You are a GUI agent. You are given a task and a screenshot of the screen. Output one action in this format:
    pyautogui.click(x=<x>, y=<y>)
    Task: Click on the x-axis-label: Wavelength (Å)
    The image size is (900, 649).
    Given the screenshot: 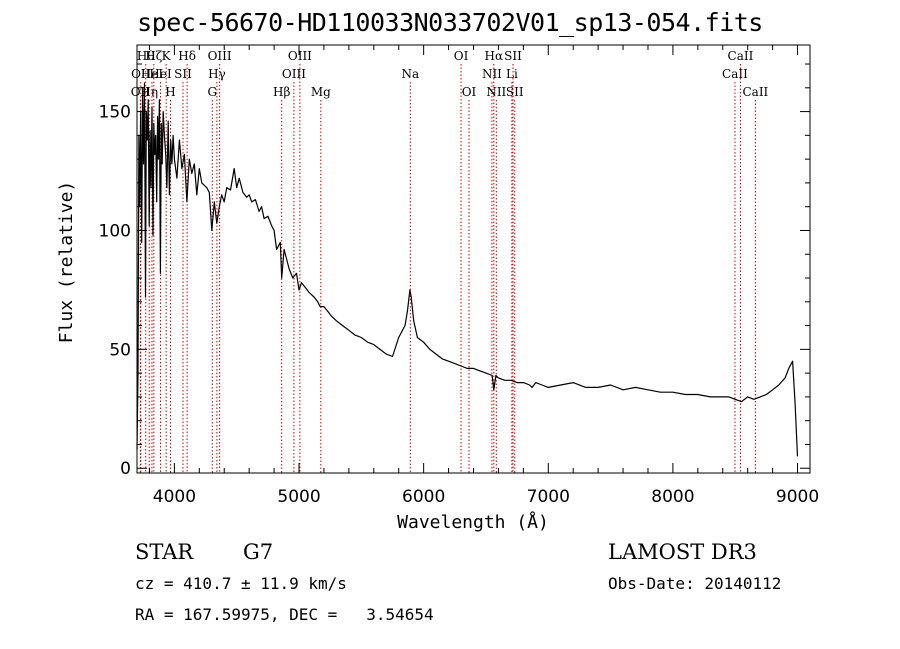 What is the action you would take?
    pyautogui.click(x=473, y=522)
    